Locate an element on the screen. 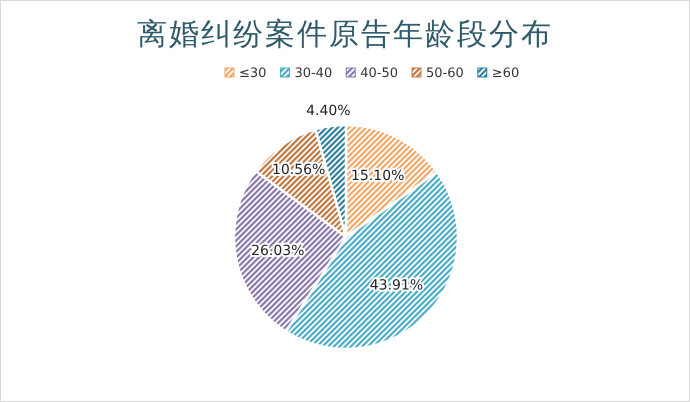 The image size is (690, 402). legend-label: ≤30 is located at coordinates (252, 73).